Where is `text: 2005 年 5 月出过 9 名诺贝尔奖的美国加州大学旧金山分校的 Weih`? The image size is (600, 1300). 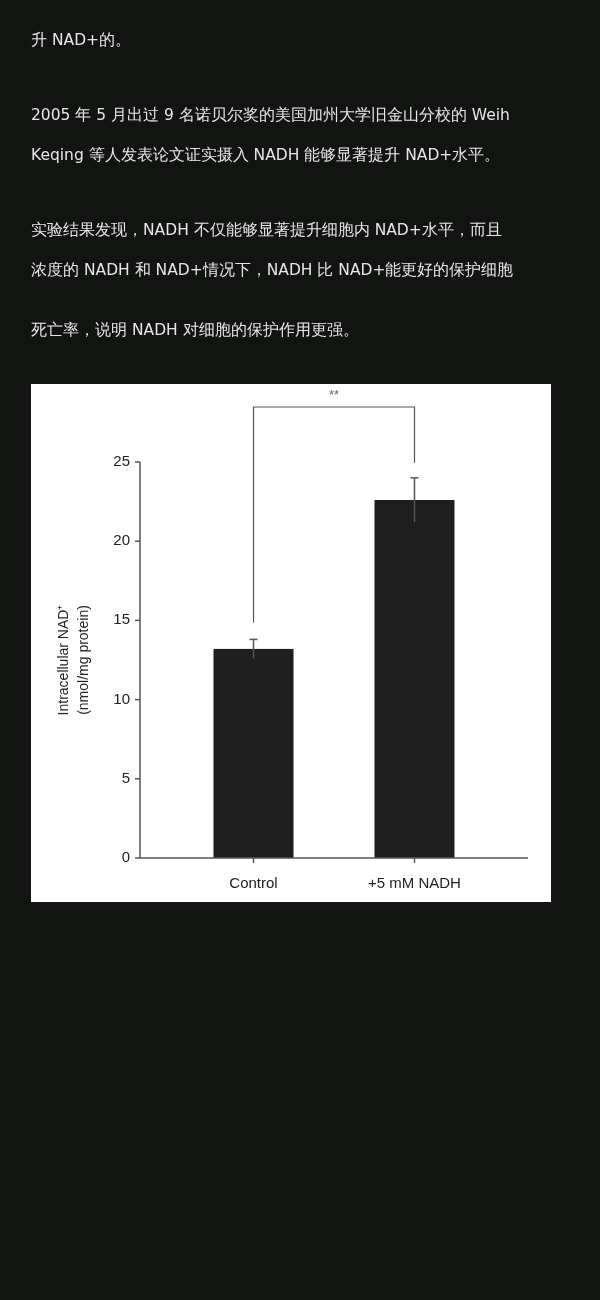
text: 2005 年 5 月出过 9 名诺贝尔奖的美国加州大学旧金山分校的 Weih is located at coordinates (270, 114).